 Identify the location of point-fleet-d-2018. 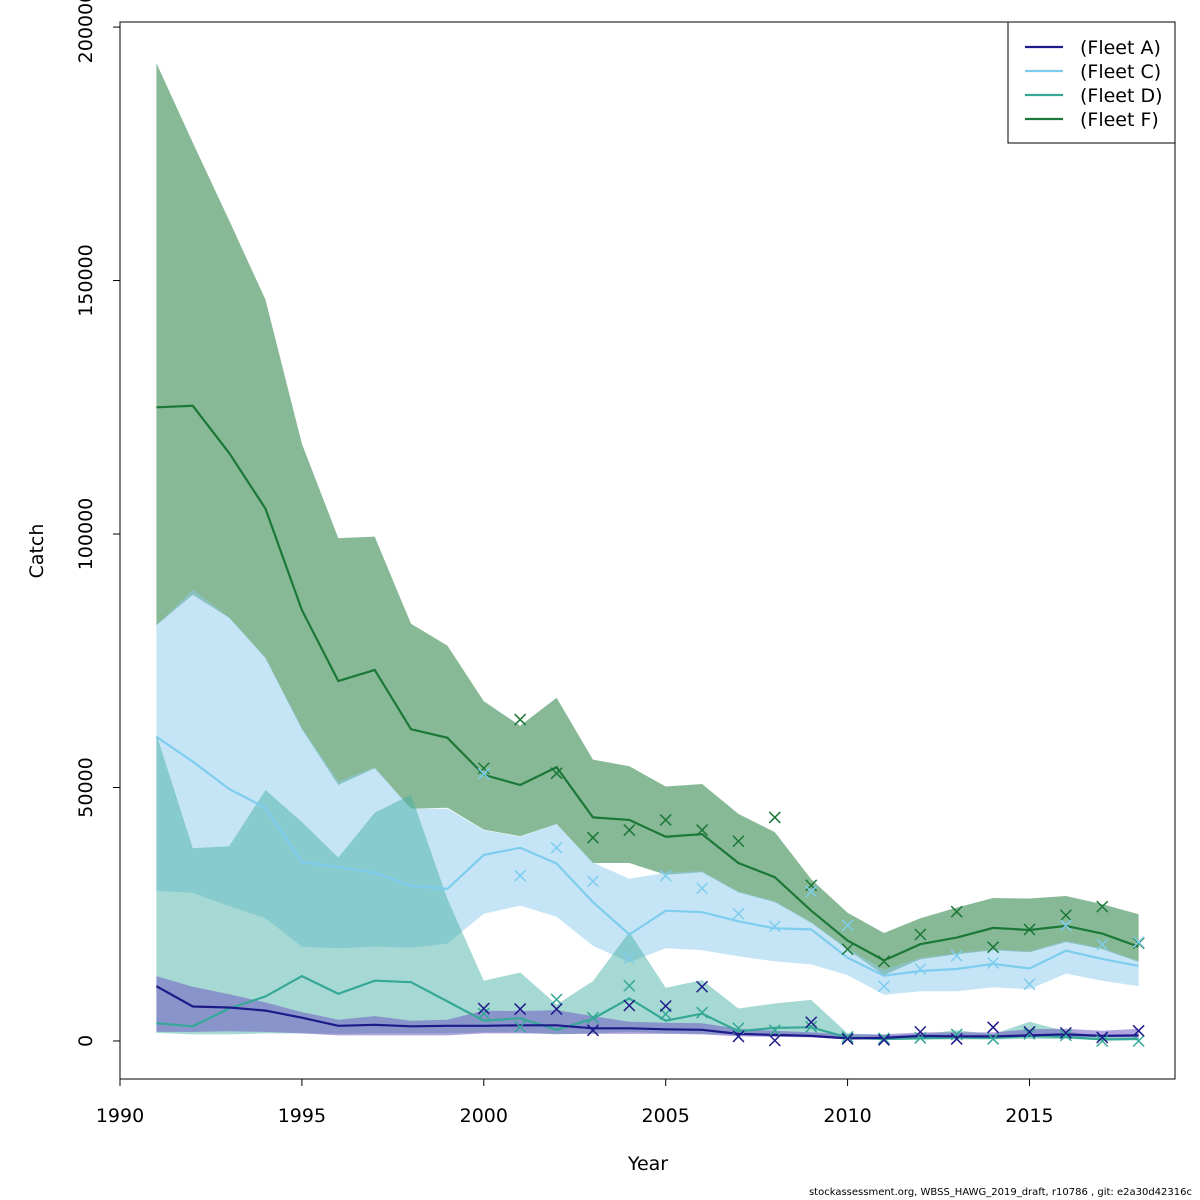
(1138, 1041).